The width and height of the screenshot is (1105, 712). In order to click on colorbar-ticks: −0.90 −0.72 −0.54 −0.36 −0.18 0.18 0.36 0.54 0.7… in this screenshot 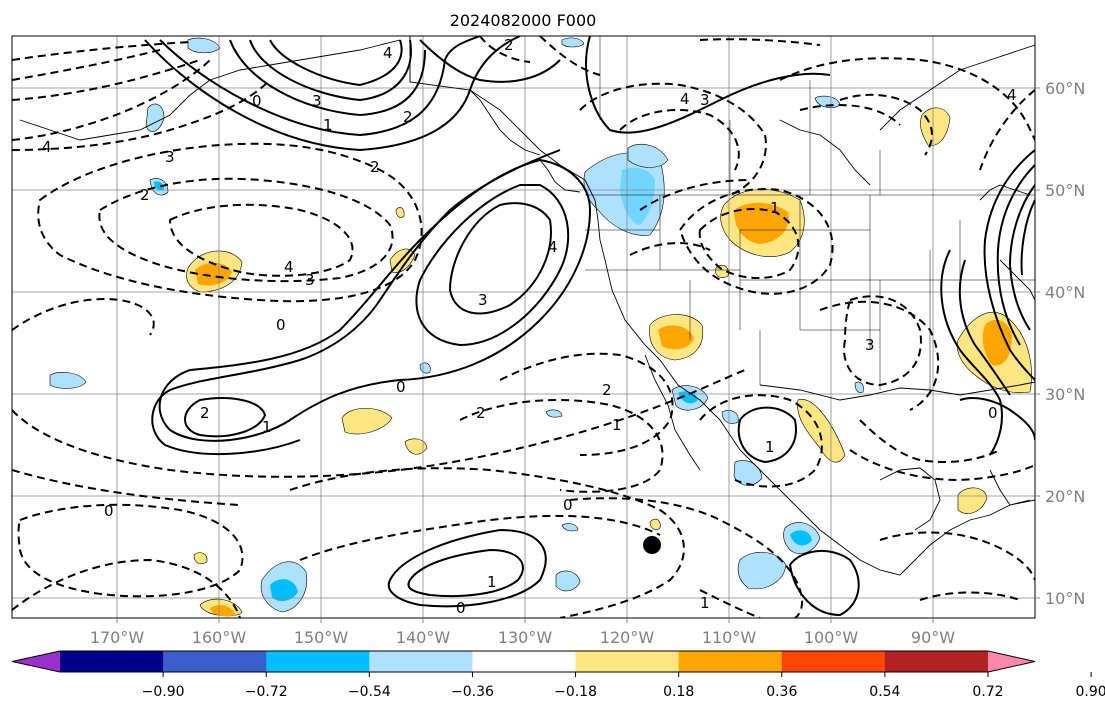, I will do `click(623, 686)`.